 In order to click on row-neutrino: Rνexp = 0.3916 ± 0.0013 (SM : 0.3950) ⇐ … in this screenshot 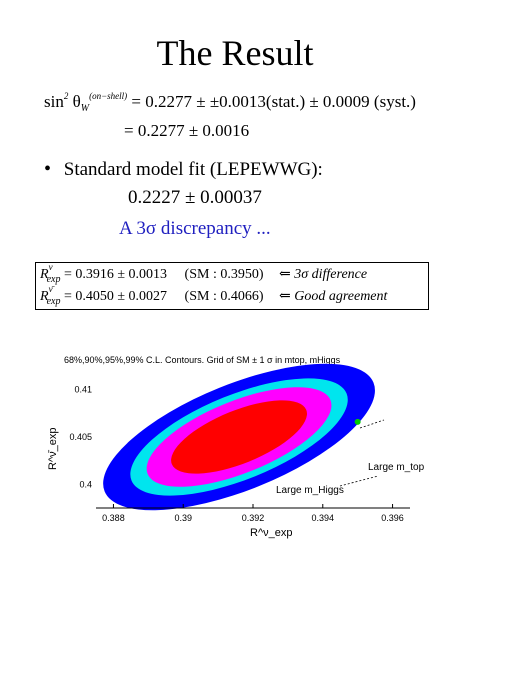, I will do `click(204, 273)`.